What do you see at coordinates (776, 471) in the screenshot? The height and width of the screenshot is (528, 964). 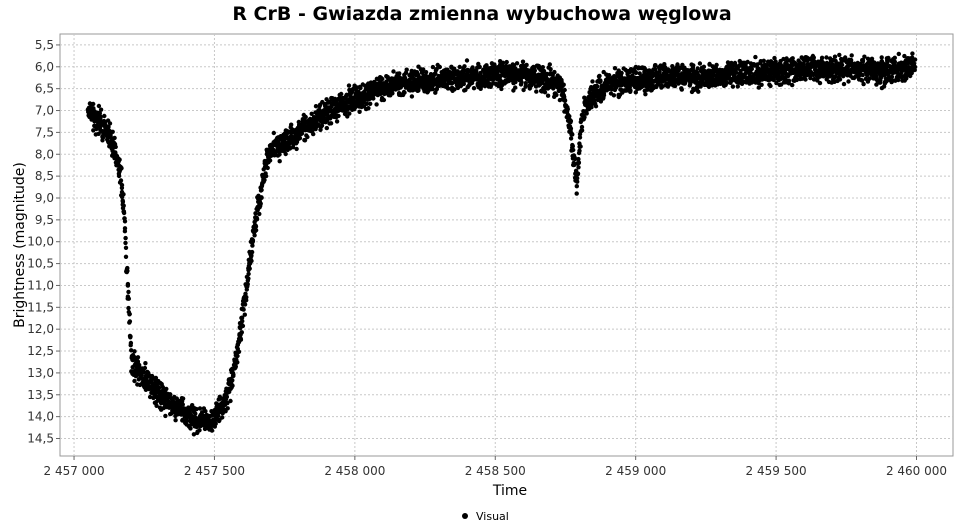 I see `x-tick-label: 2 459 500` at bounding box center [776, 471].